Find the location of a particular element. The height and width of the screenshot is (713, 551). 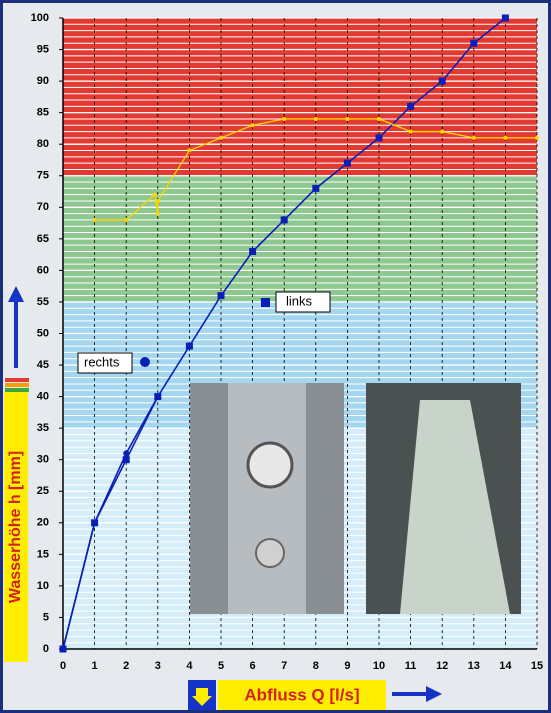

x-tick-label: 11 is located at coordinates (411, 666).